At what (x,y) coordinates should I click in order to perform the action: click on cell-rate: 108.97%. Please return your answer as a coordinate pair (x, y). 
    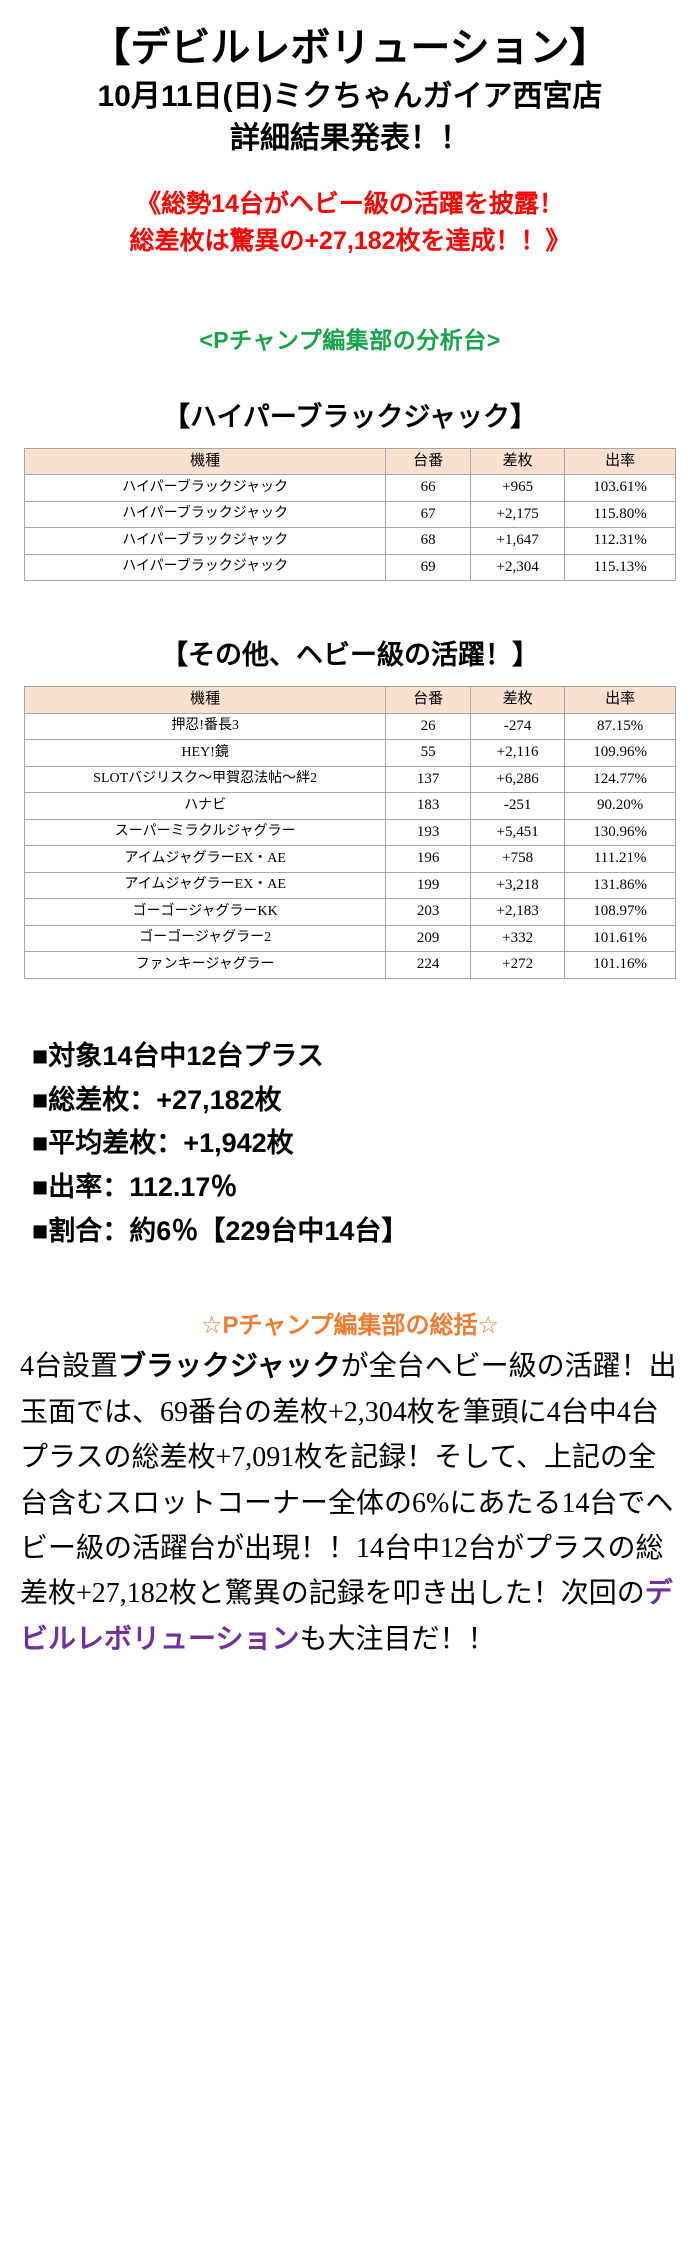
    Looking at the image, I should click on (620, 912).